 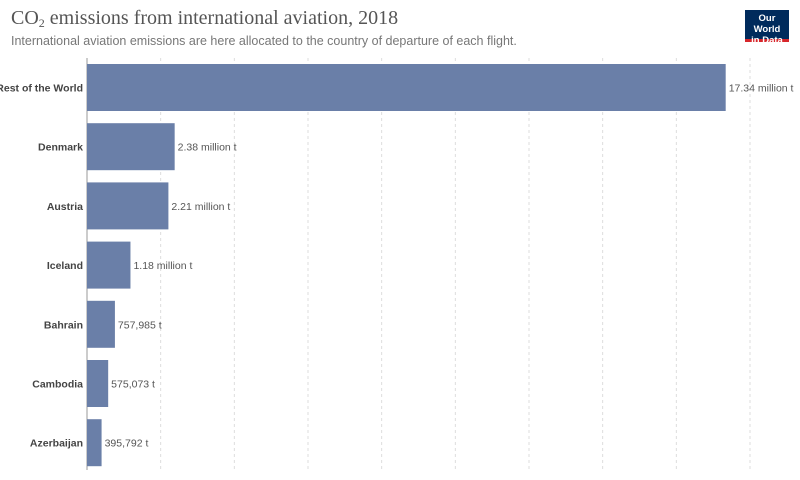 I want to click on category-label: Bahrain, so click(x=63, y=325).